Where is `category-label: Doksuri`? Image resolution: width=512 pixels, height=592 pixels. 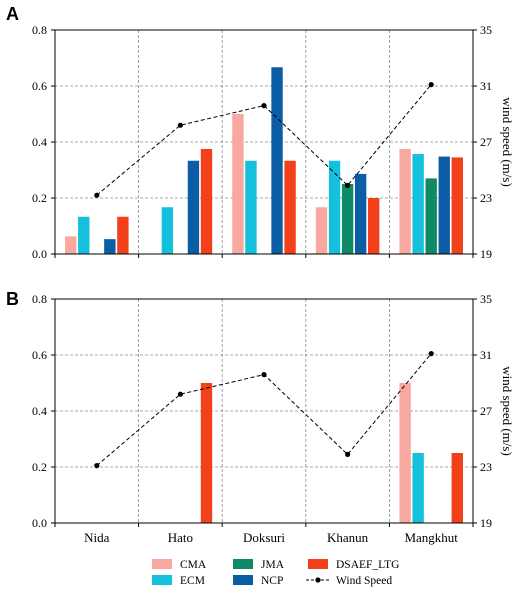 category-label: Doksuri is located at coordinates (264, 537).